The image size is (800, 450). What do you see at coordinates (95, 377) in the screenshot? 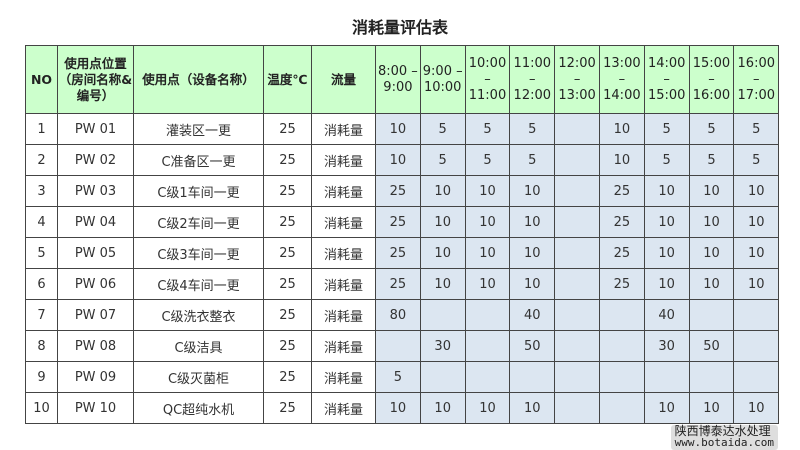
I see `cell-loc: PW 09` at bounding box center [95, 377].